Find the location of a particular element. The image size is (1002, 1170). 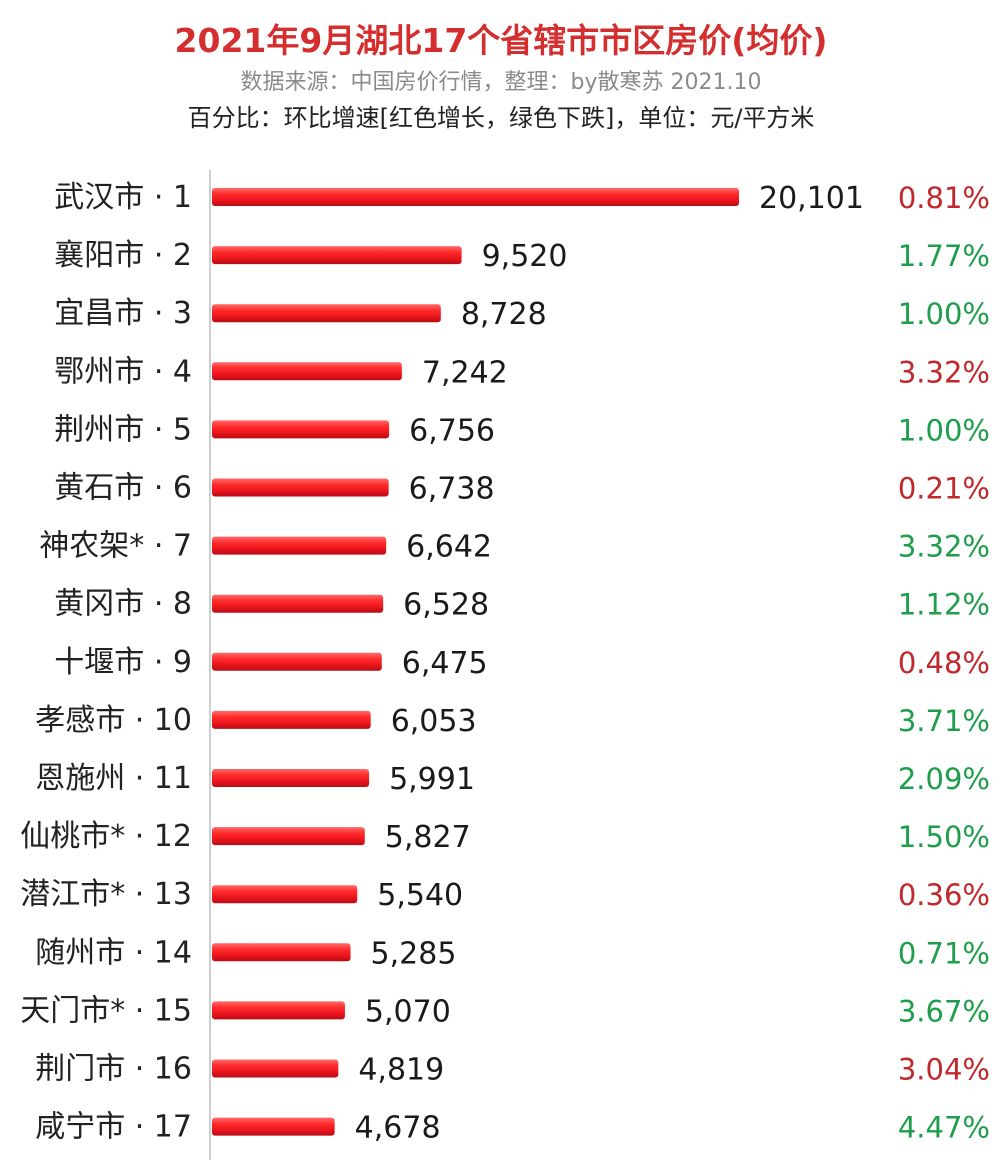

value-label: 20,101 is located at coordinates (811, 198).